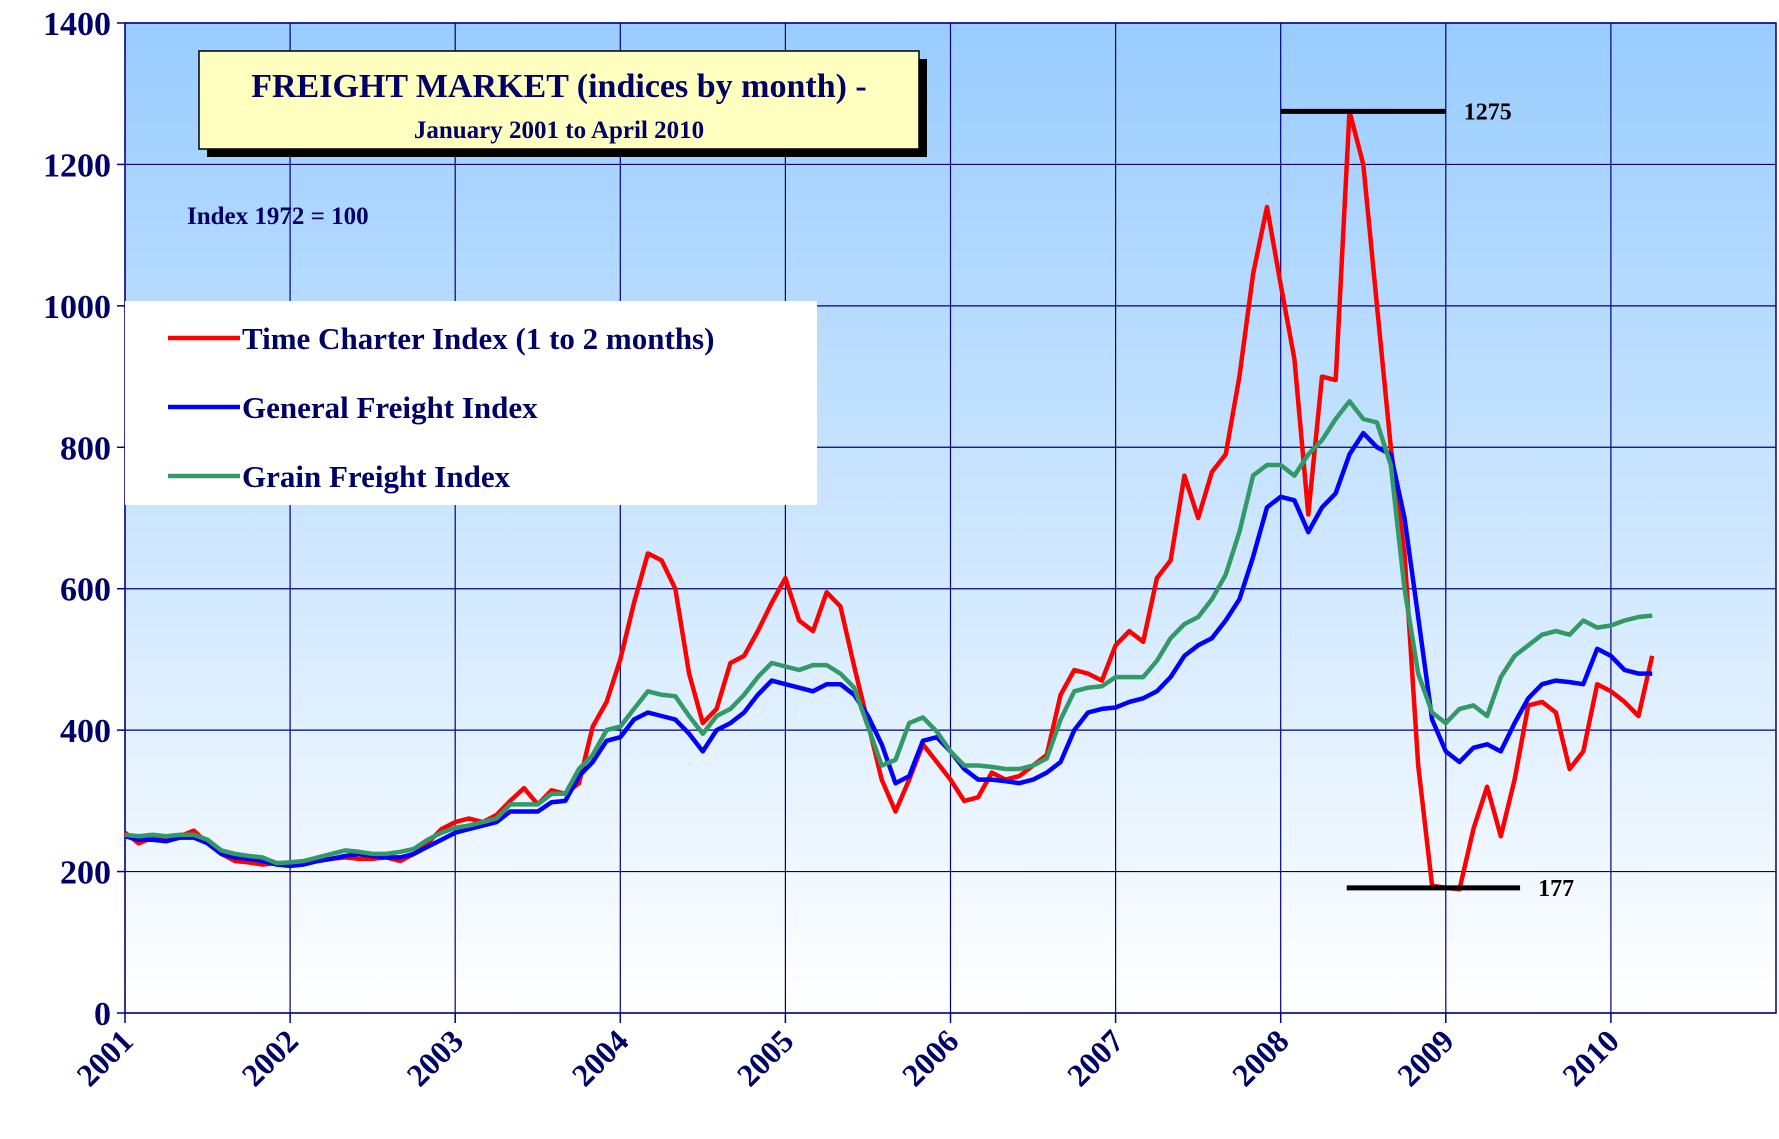  Describe the element at coordinates (77, 165) in the screenshot. I see `y-tick-label: 1200` at that location.